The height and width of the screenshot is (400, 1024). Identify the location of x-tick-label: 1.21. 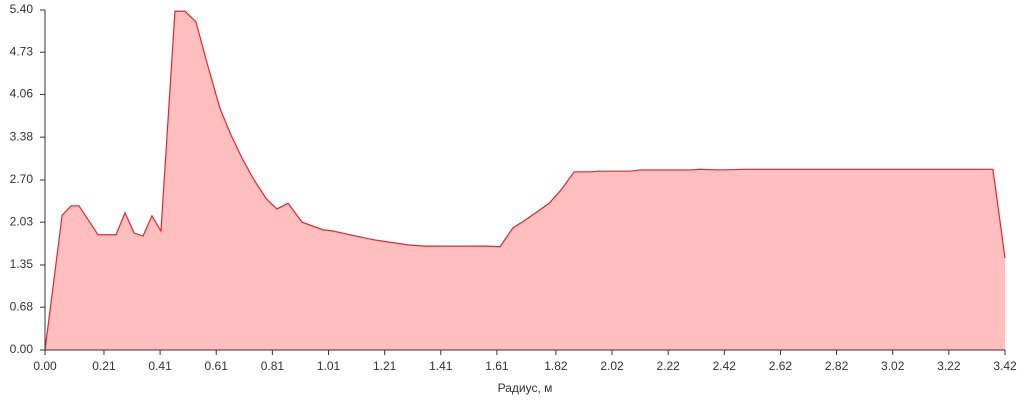
(385, 366).